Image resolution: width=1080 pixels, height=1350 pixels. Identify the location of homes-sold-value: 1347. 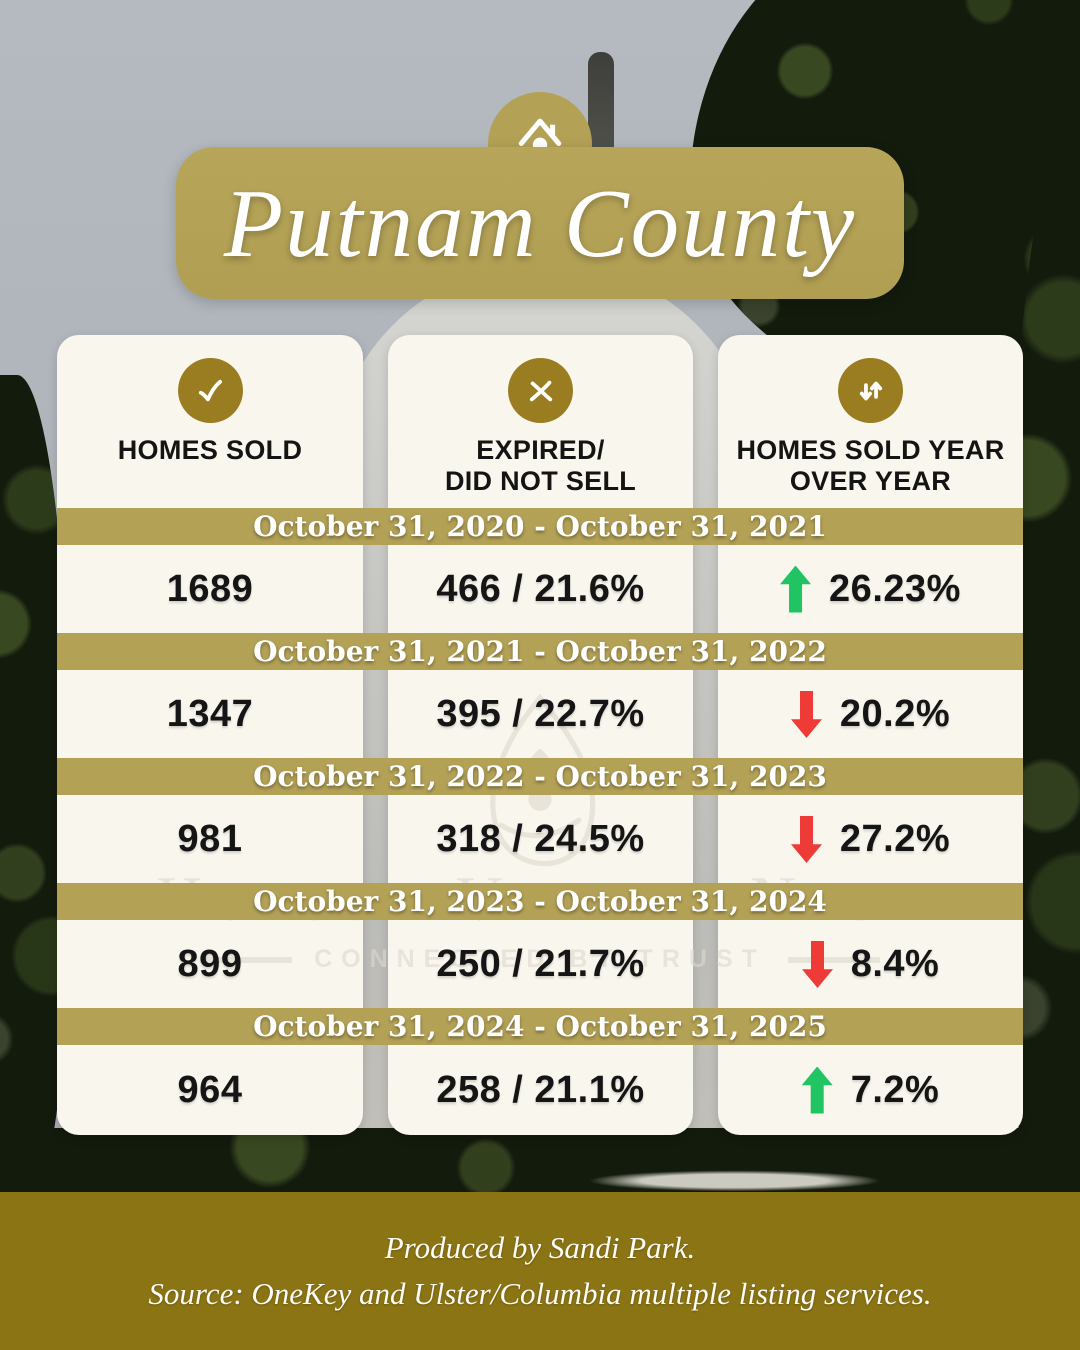
(210, 713).